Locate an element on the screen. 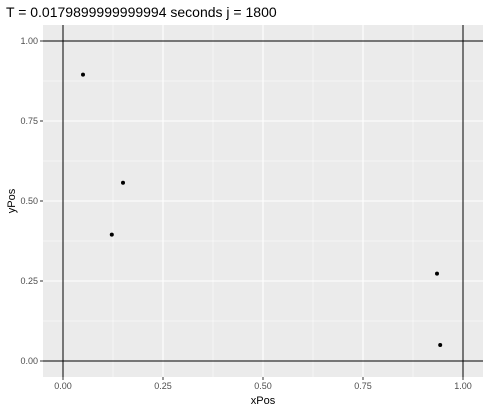  x-tick-label: 0.25 is located at coordinates (163, 386).